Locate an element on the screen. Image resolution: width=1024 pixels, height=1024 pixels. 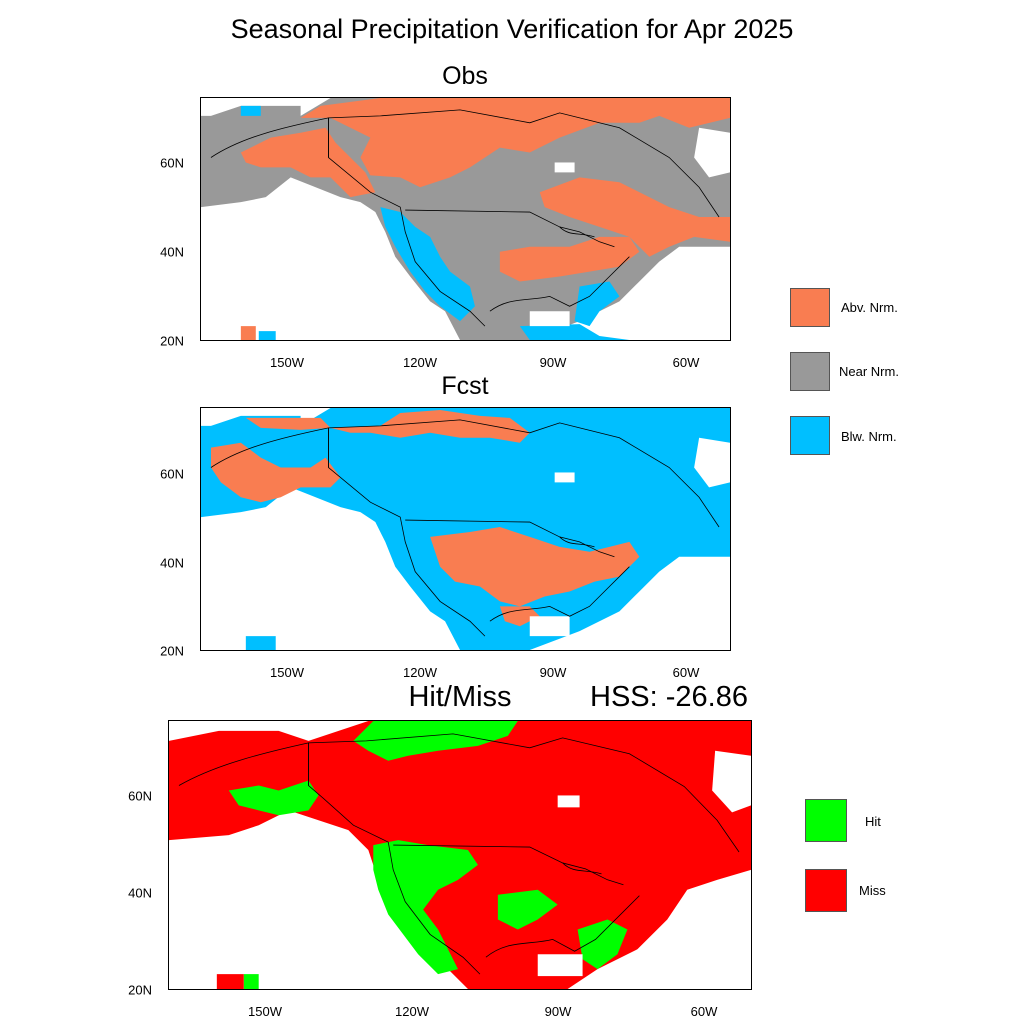
obs-above-normal-alaska is located at coordinates (308, 162).